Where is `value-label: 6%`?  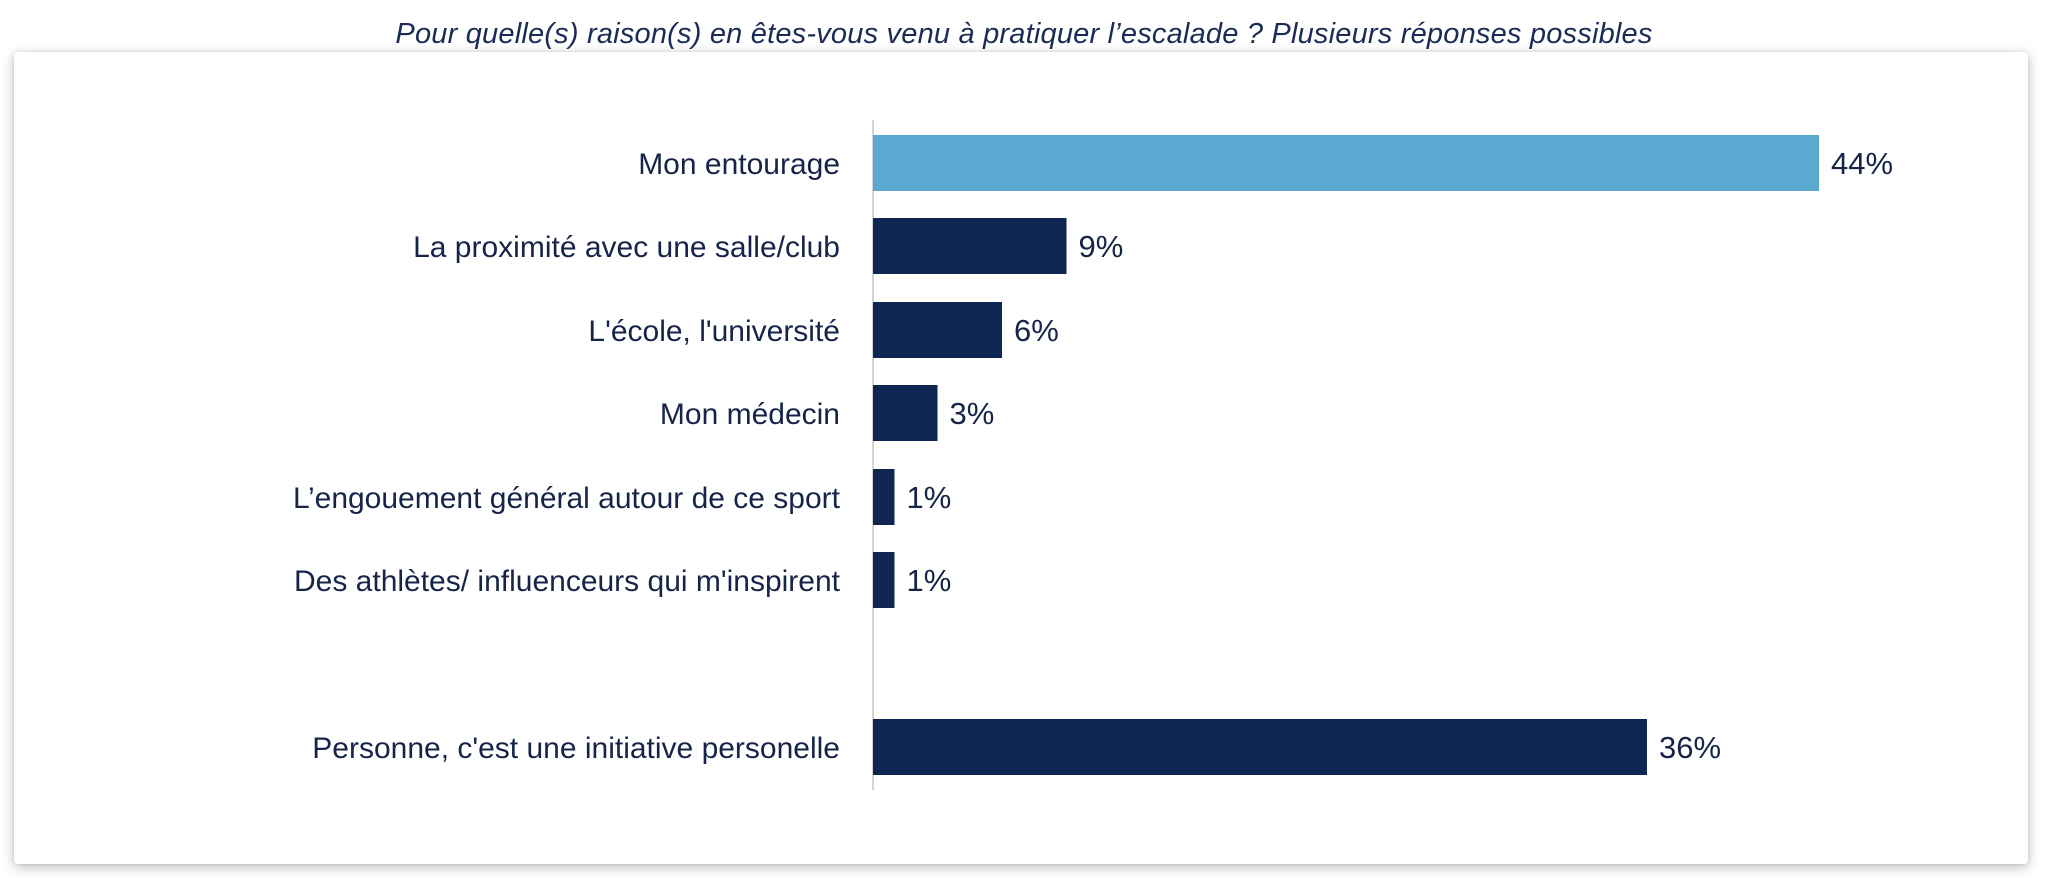 value-label: 6% is located at coordinates (1036, 330).